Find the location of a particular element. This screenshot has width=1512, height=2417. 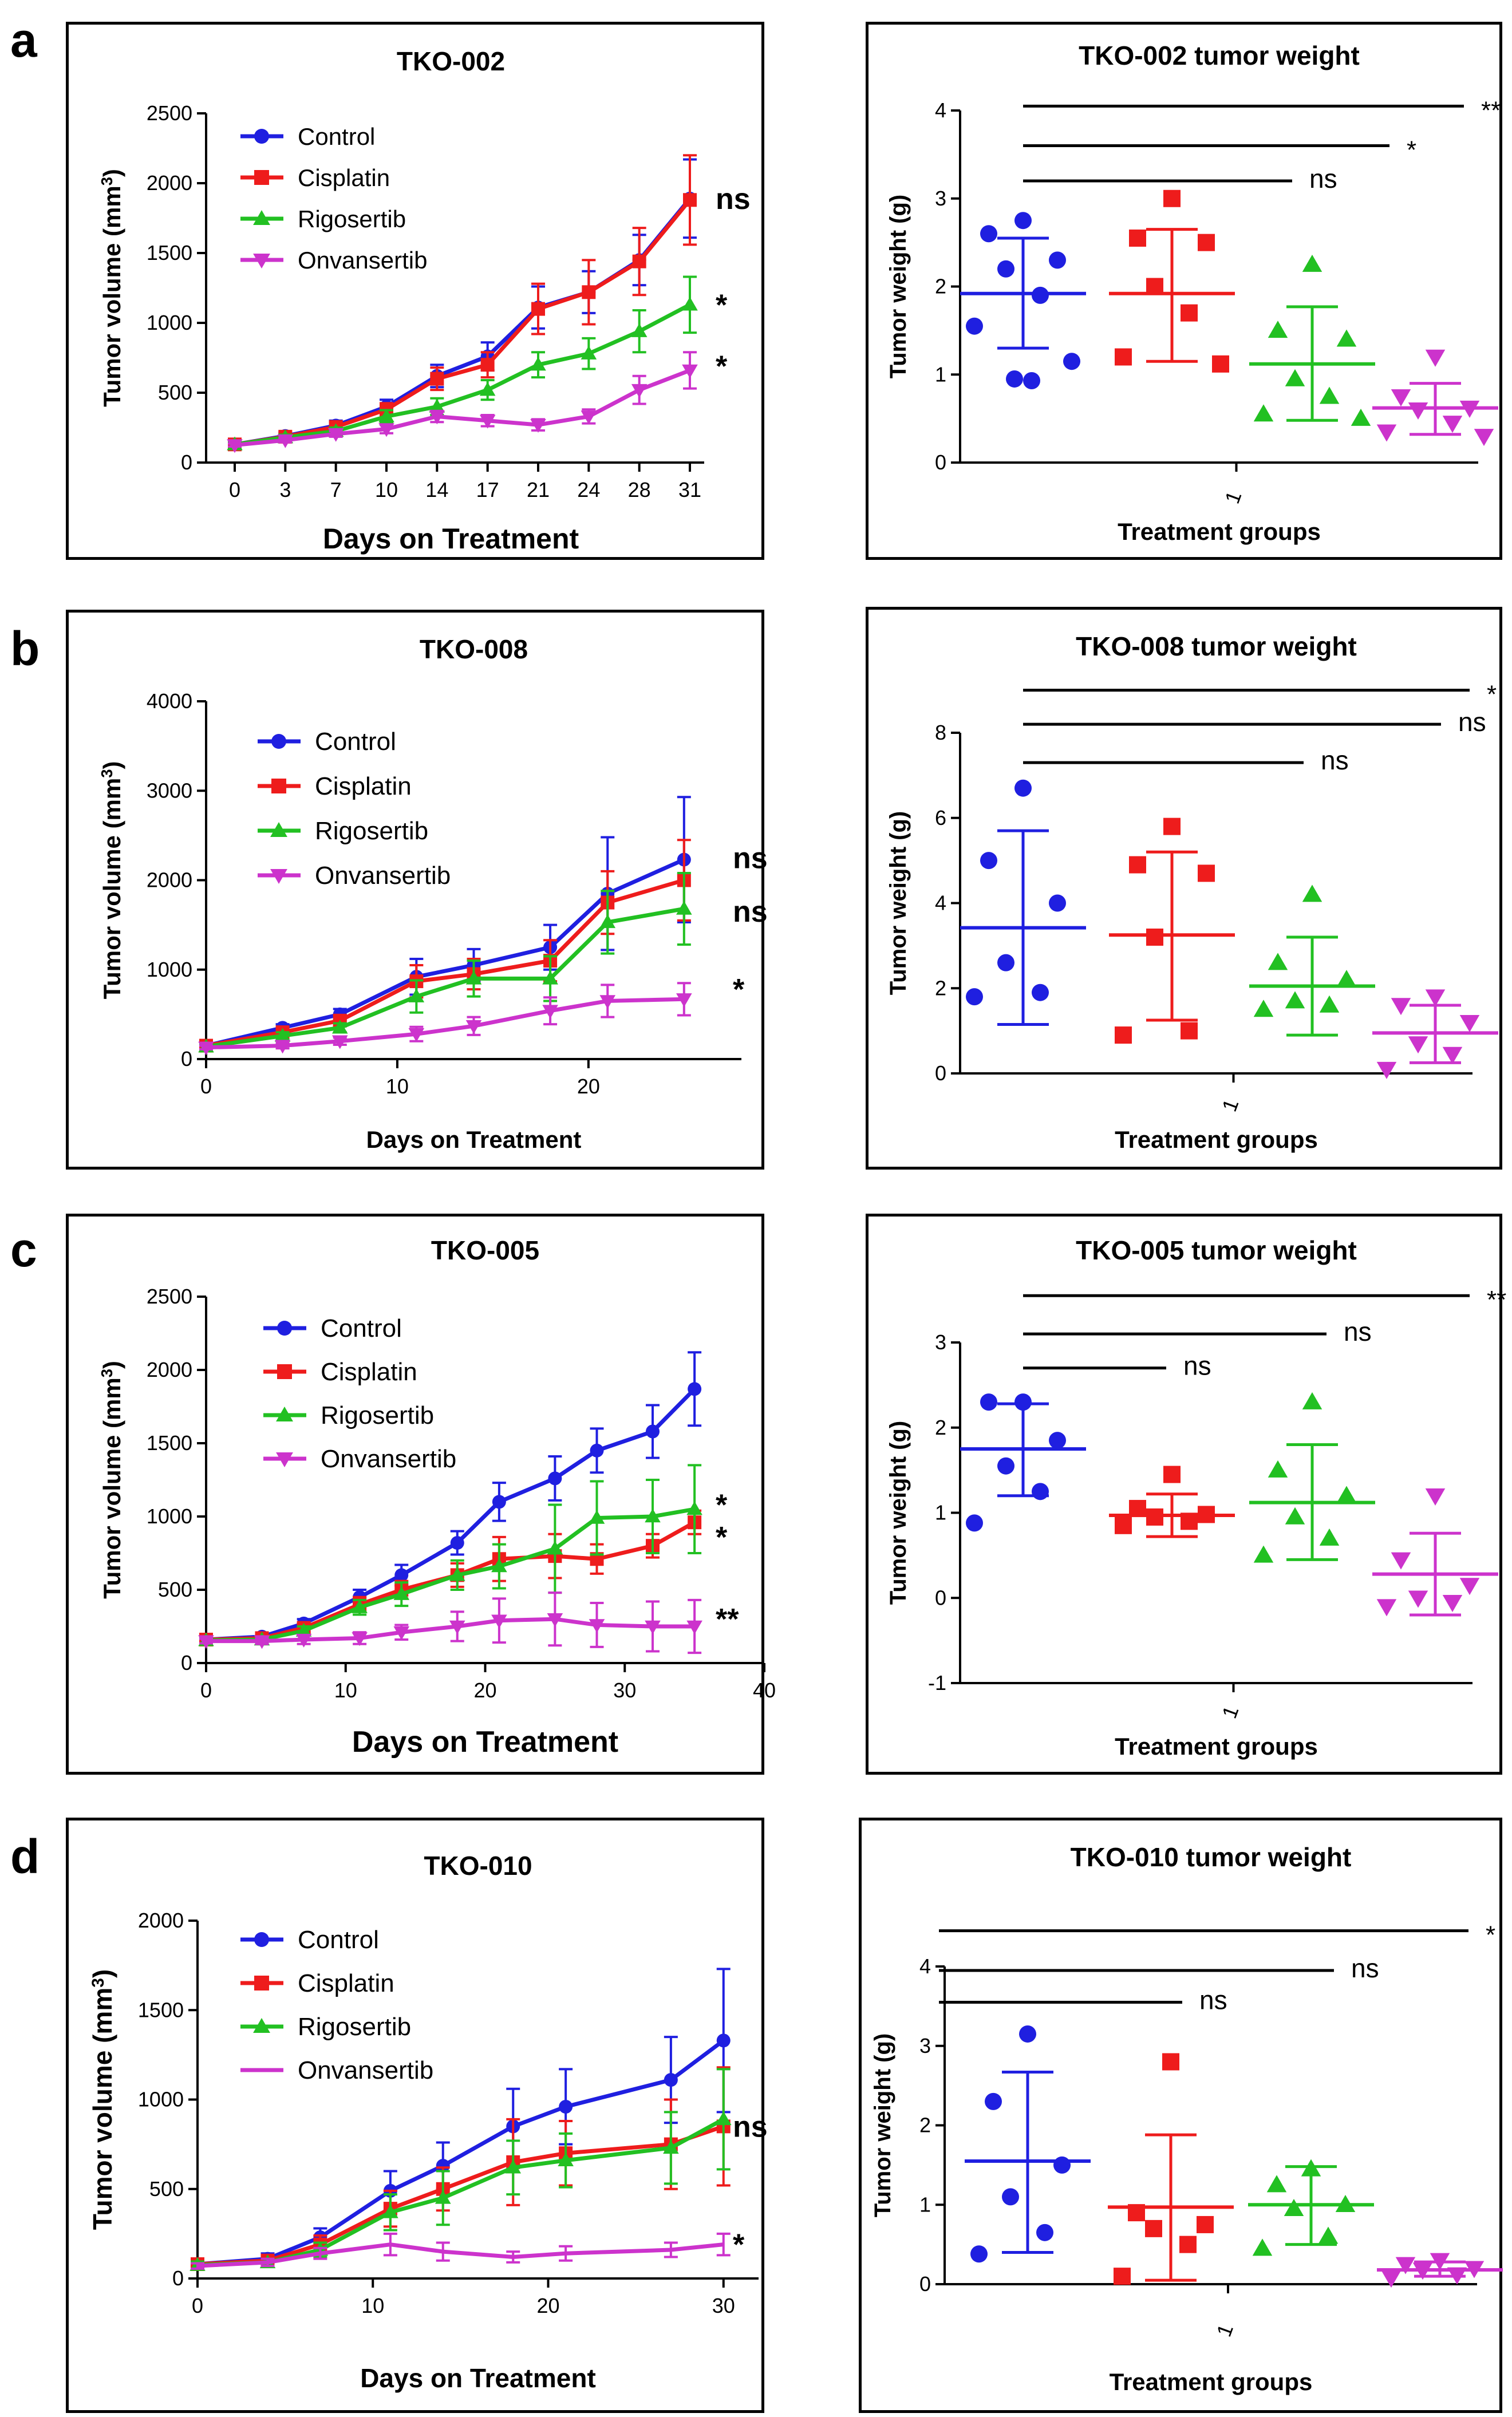

chart4-xtick-label: 20 is located at coordinates (484, 1691).